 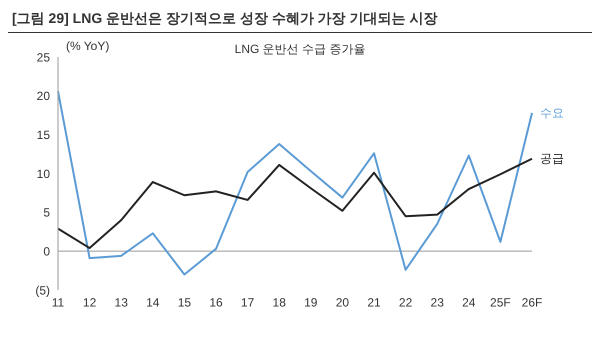 I want to click on chart-subtitle: LNG 운반선 수급 증가율, so click(x=300, y=49).